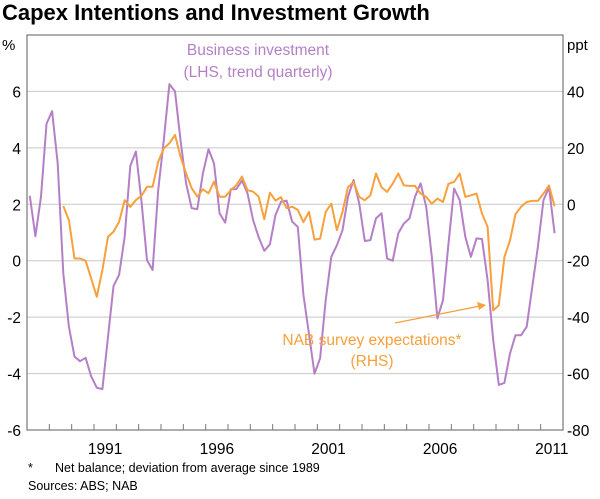 The image size is (600, 499). Describe the element at coordinates (16, 262) in the screenshot. I see `left-tick-label: 0` at that location.